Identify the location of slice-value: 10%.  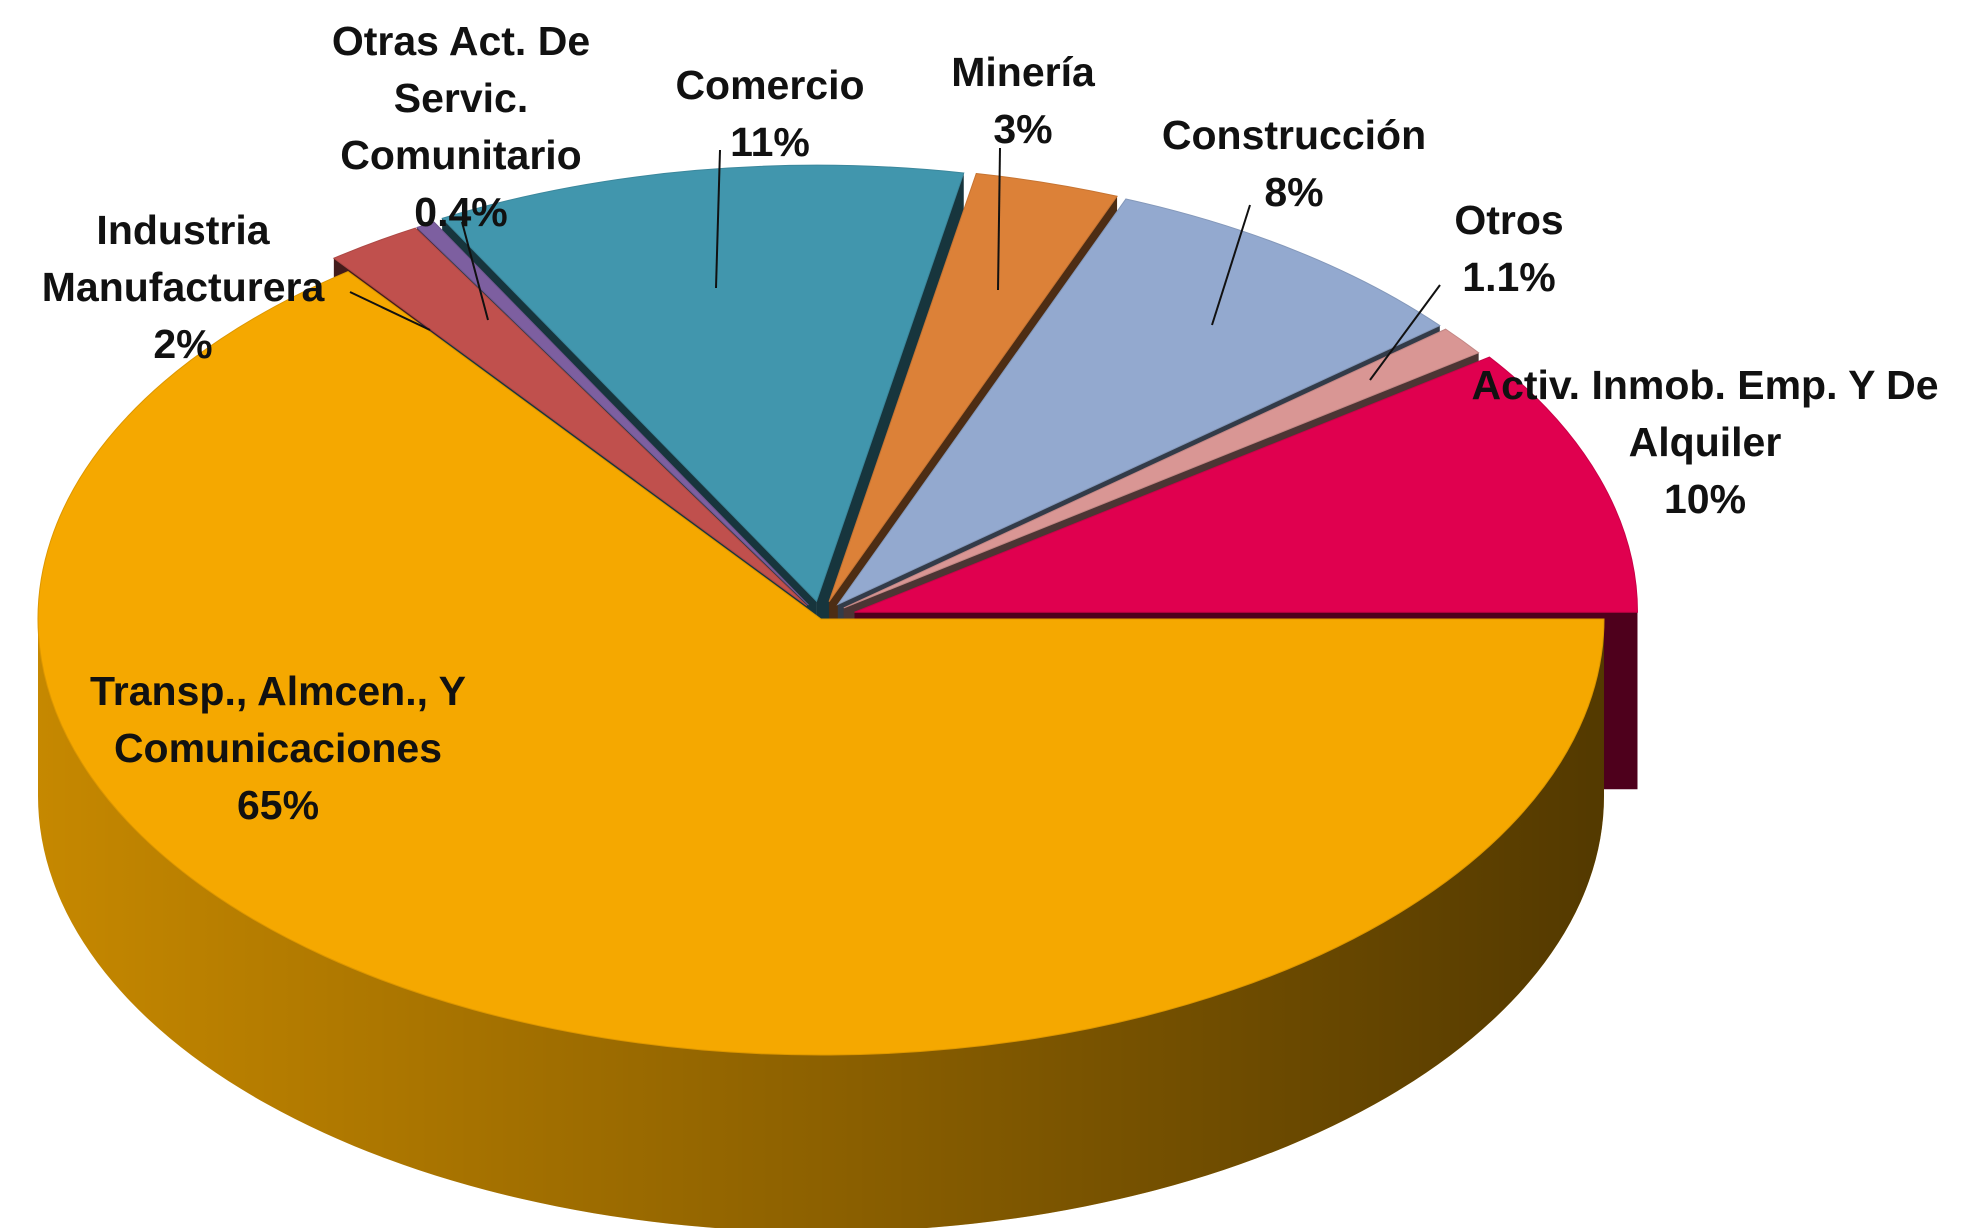
(1705, 499).